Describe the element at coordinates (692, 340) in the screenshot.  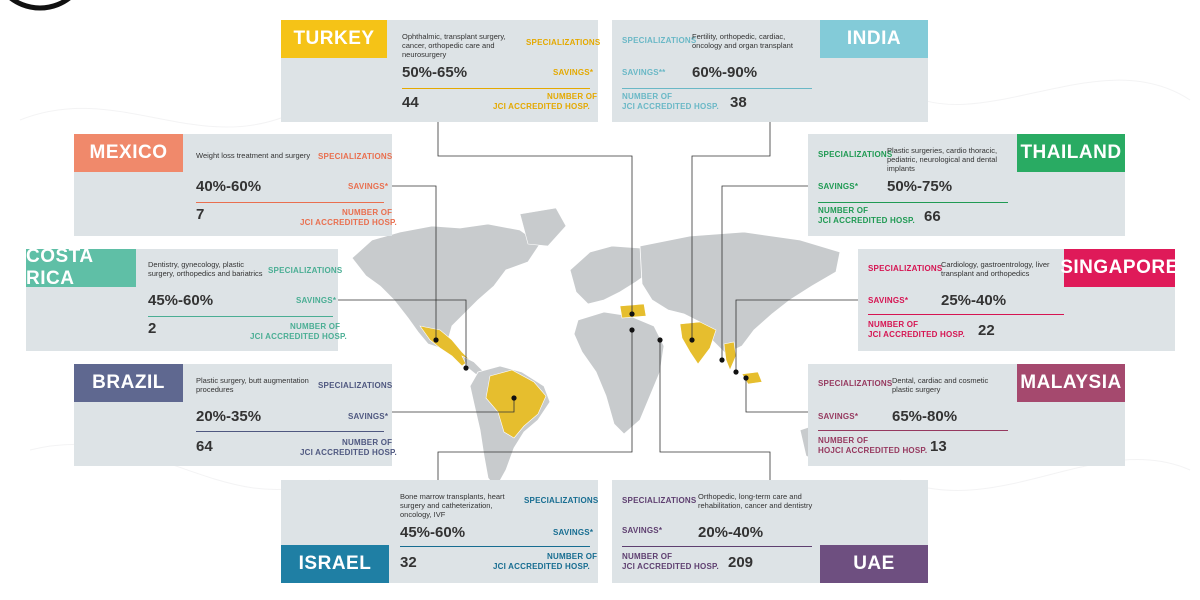
I see `marker-india` at that location.